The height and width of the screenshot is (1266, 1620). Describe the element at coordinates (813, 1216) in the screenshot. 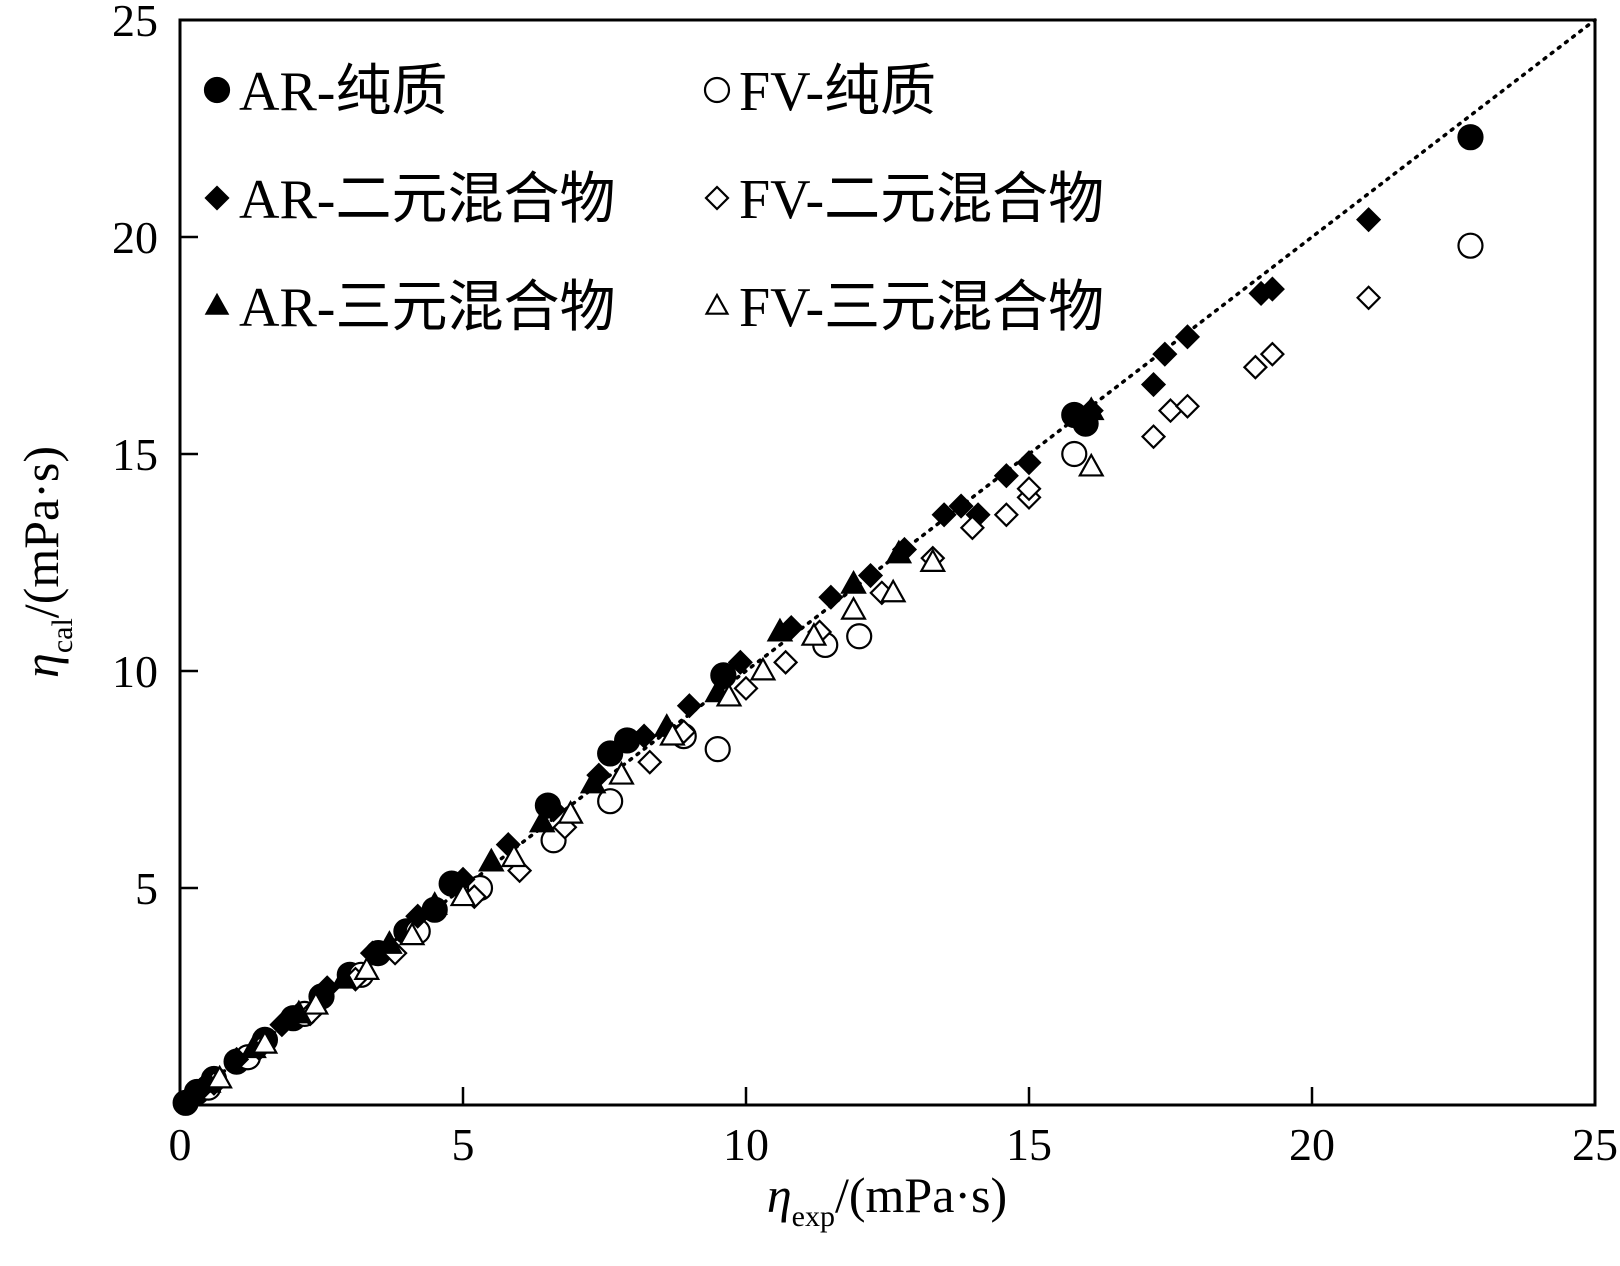

I see `x-axis-subscript: exp` at that location.